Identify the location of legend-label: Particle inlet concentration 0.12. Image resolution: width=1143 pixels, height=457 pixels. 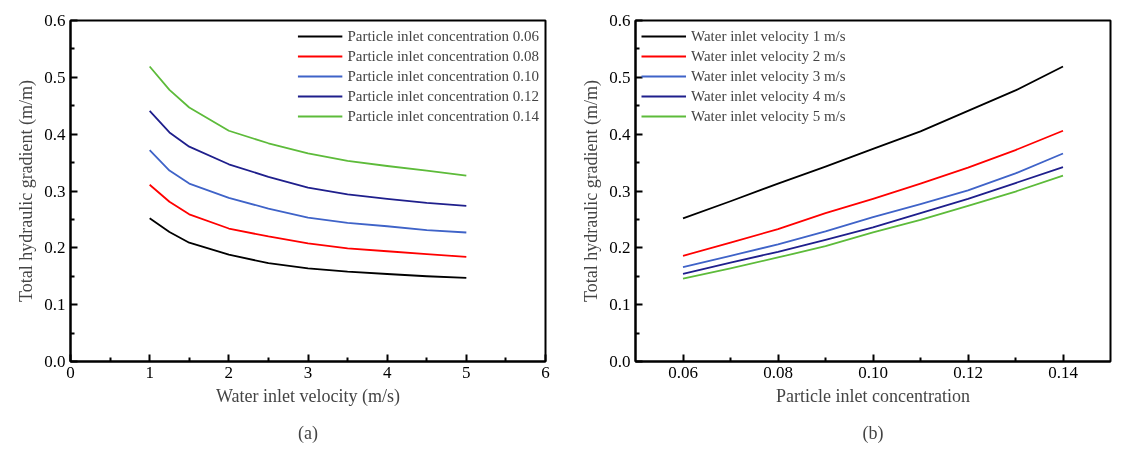
(443, 96).